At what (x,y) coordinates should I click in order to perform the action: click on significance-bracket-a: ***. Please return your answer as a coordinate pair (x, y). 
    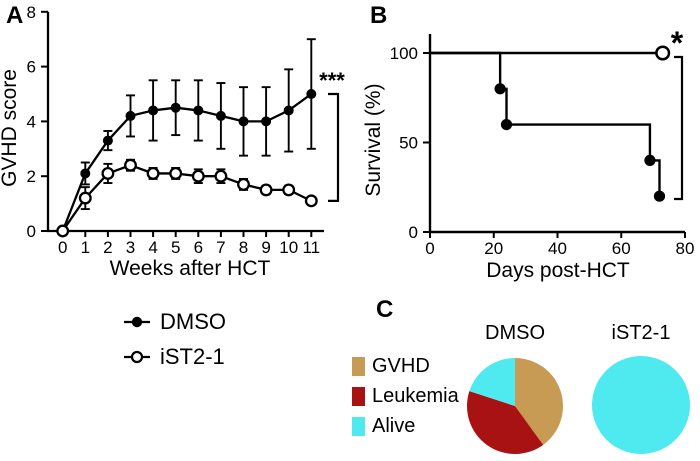
    Looking at the image, I should click on (332, 135).